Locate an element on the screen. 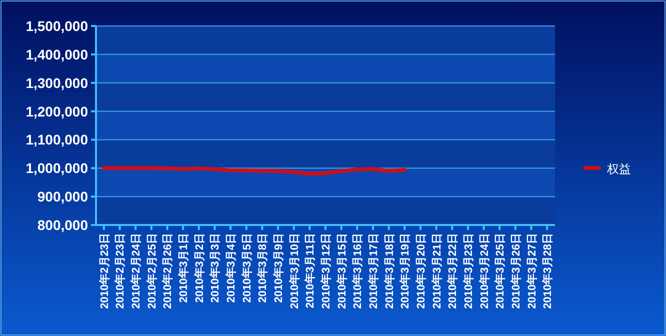 The image size is (666, 336). x-tick-label: 2010年3月15日 is located at coordinates (341, 271).